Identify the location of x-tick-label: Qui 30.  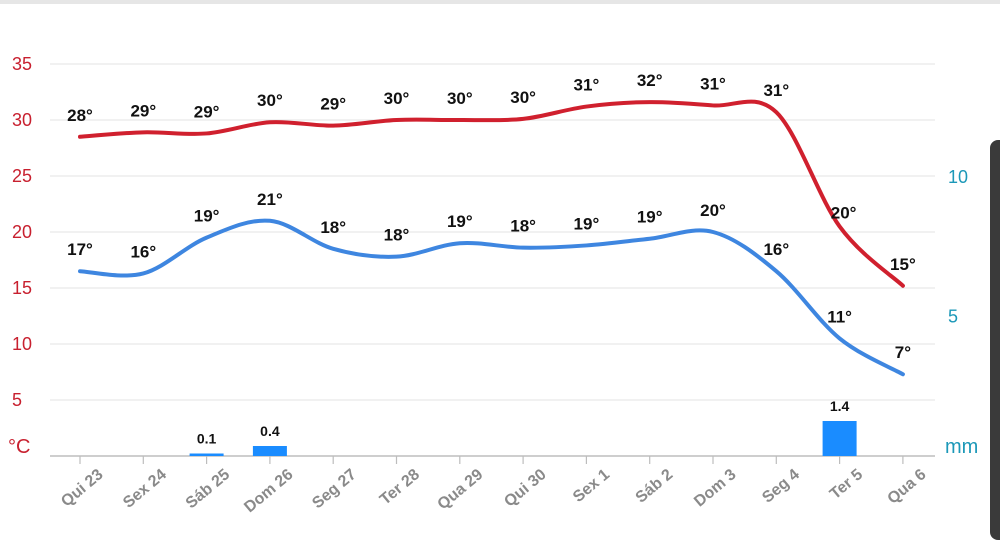
(525, 488).